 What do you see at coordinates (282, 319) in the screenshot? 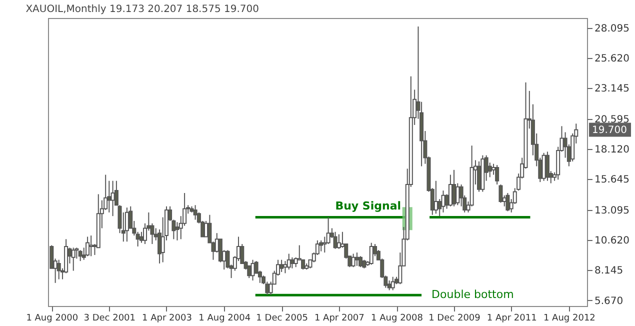
I see `x-tick-label: 1 Dec 2005` at bounding box center [282, 319].